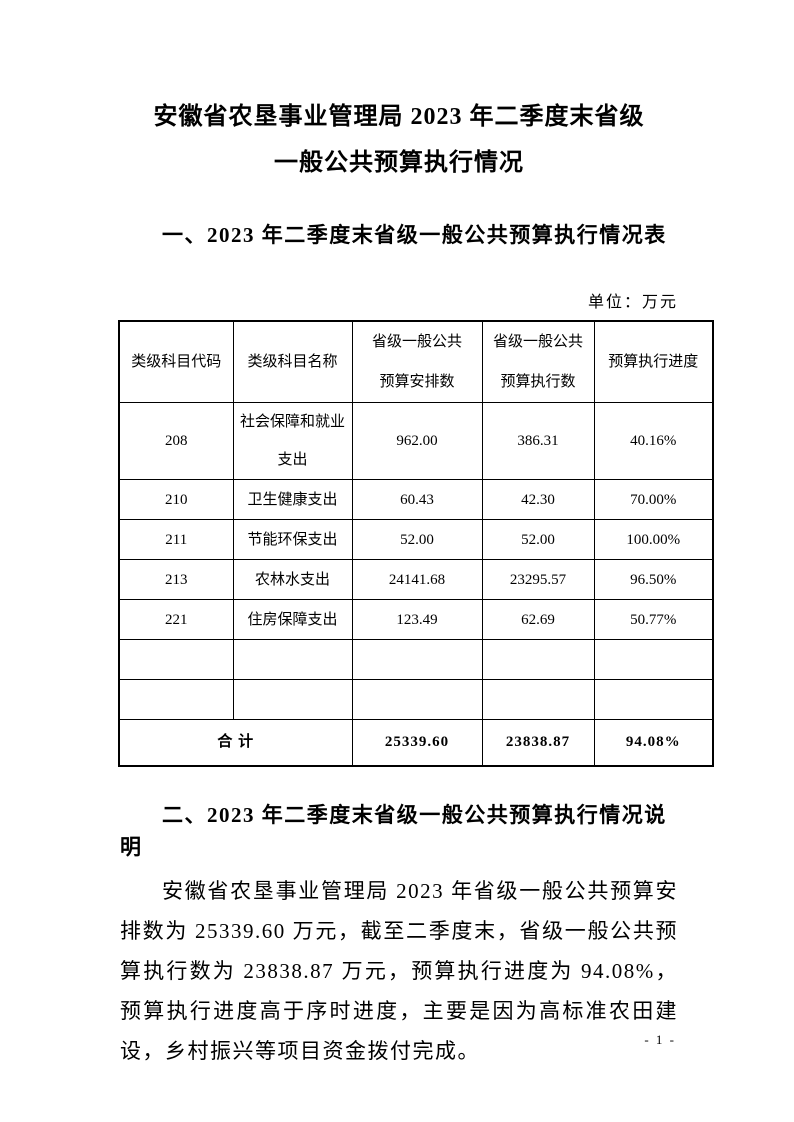 This screenshot has width=794, height=1122. What do you see at coordinates (660, 1039) in the screenshot?
I see `page-number: - 1 -` at bounding box center [660, 1039].